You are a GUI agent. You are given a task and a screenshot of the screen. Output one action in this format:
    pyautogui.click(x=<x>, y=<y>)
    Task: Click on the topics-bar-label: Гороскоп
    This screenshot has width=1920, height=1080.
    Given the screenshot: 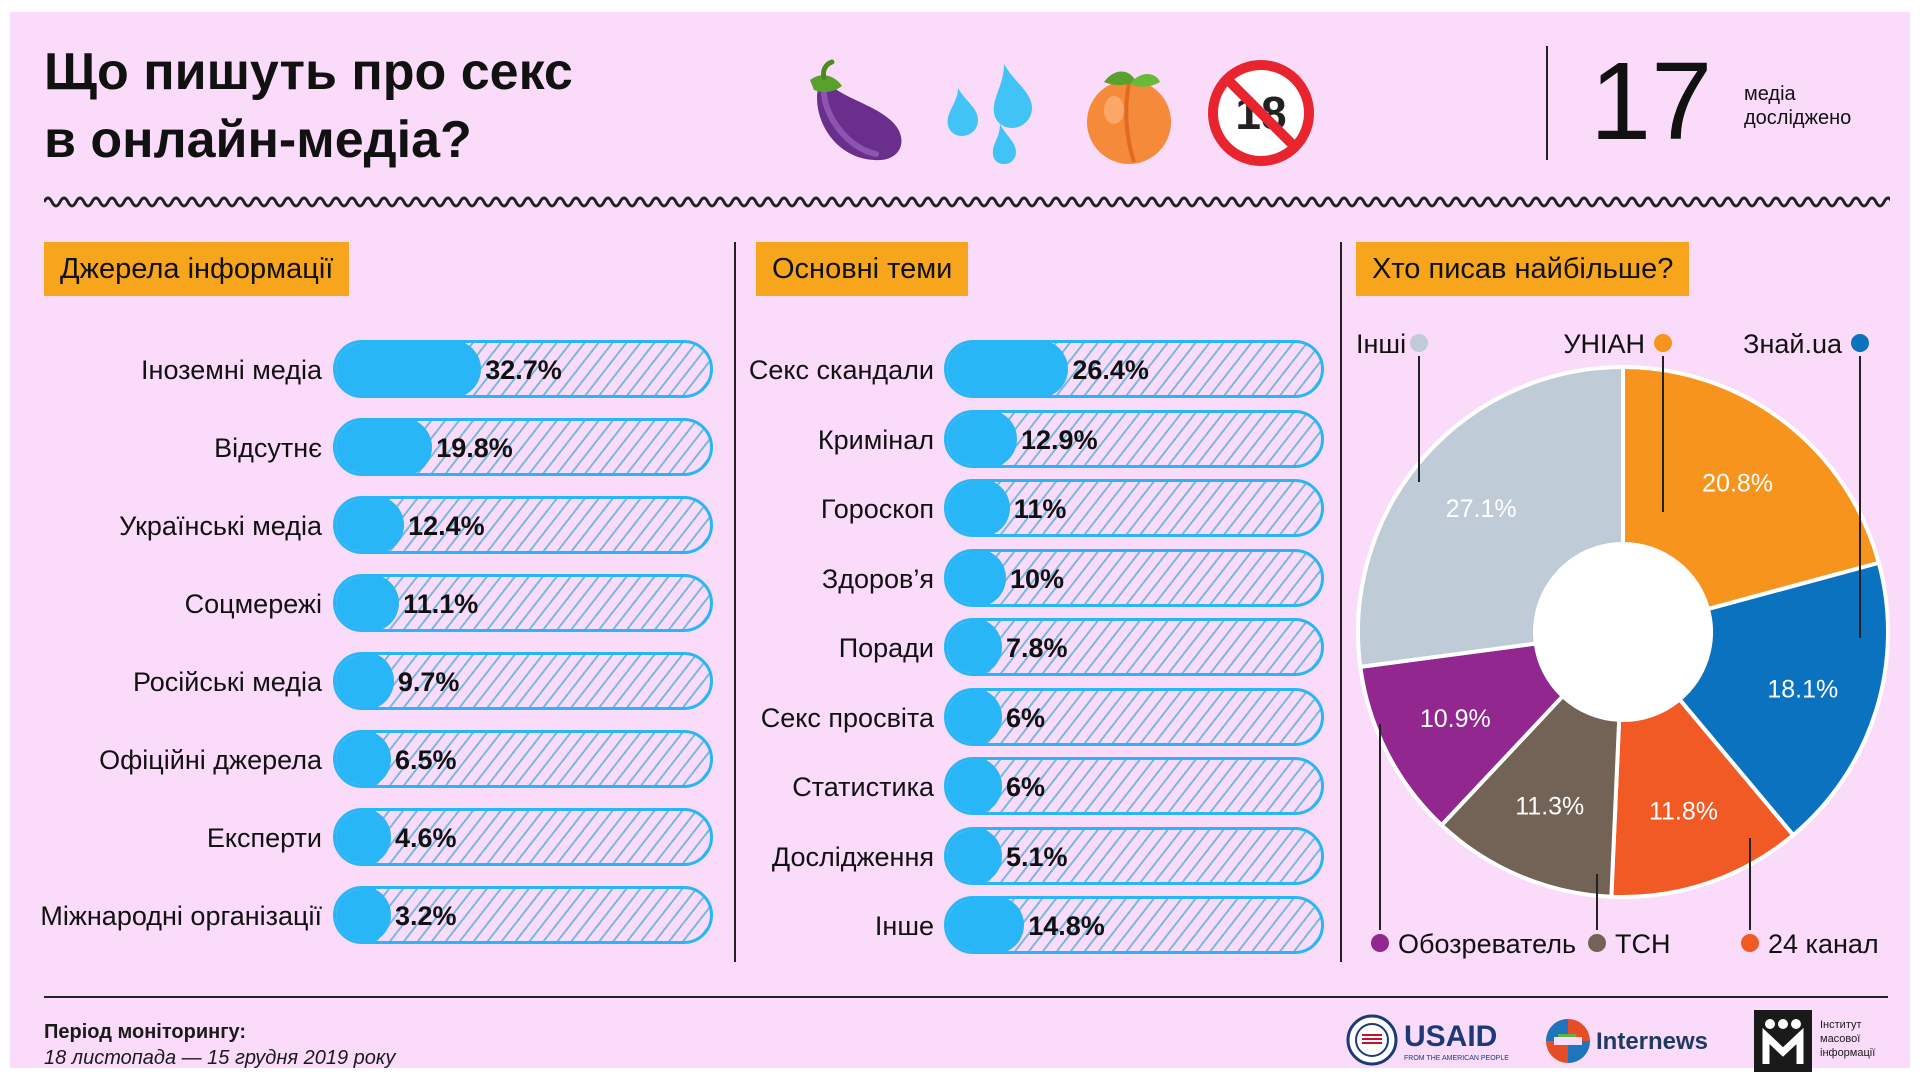 What is the action you would take?
    pyautogui.click(x=877, y=509)
    